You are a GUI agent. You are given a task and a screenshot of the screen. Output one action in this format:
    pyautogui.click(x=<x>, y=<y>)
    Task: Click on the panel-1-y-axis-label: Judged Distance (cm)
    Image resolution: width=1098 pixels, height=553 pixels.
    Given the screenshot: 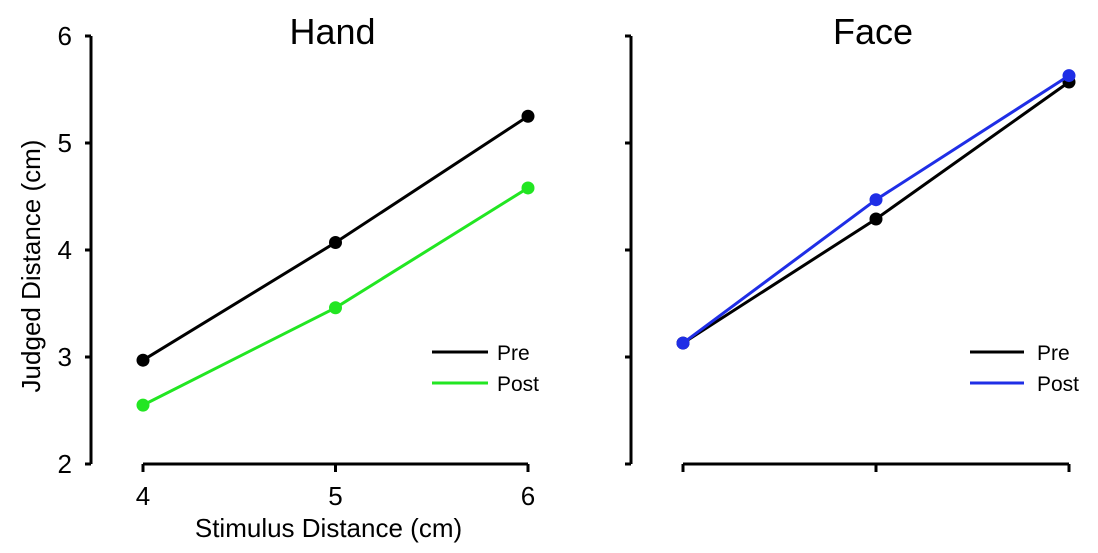 What is the action you would take?
    pyautogui.click(x=31, y=266)
    